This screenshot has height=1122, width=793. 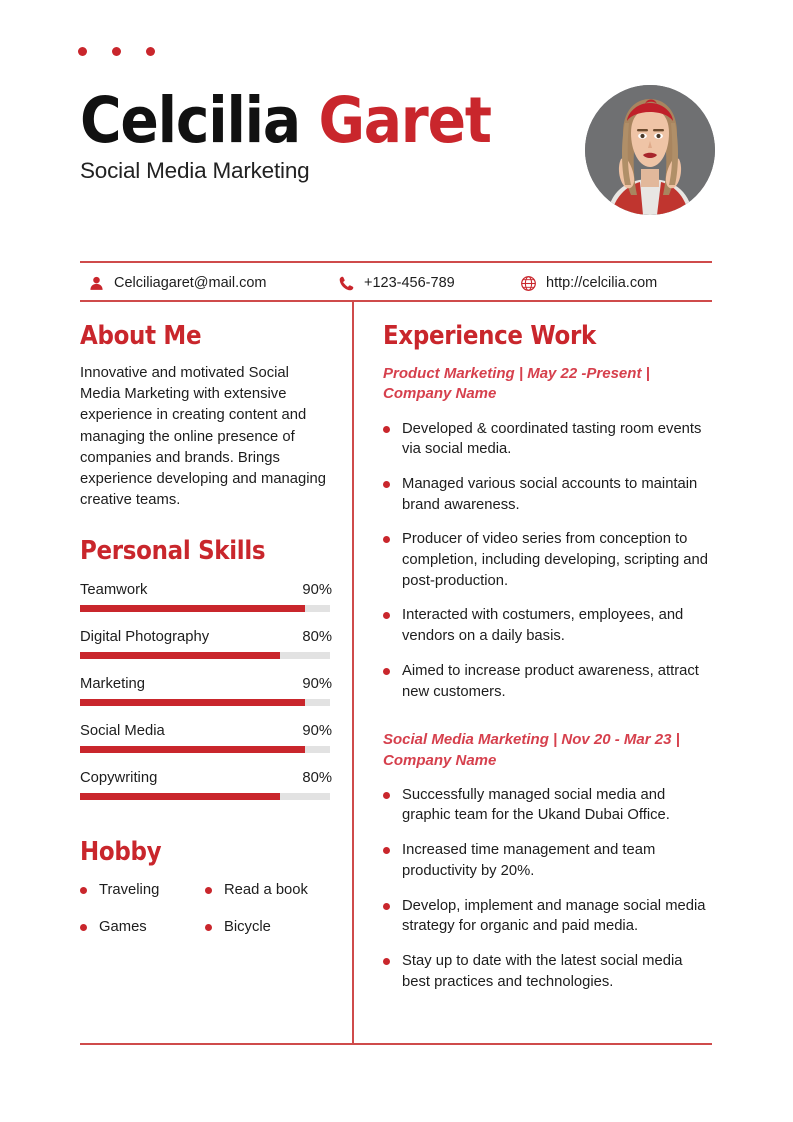 I want to click on skill-label: Teamwork, so click(x=114, y=590).